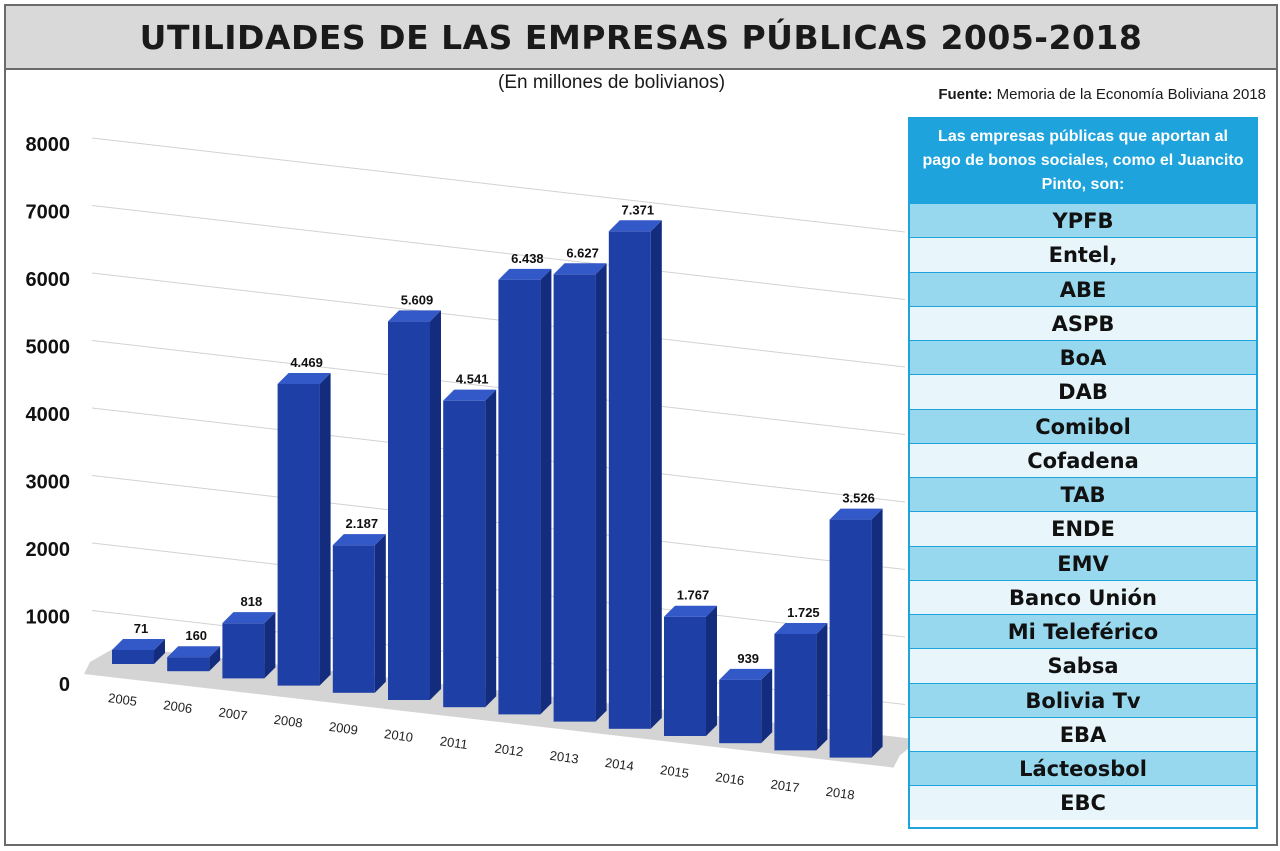  Describe the element at coordinates (564, 757) in the screenshot. I see `x-tick-label: 2013` at that location.